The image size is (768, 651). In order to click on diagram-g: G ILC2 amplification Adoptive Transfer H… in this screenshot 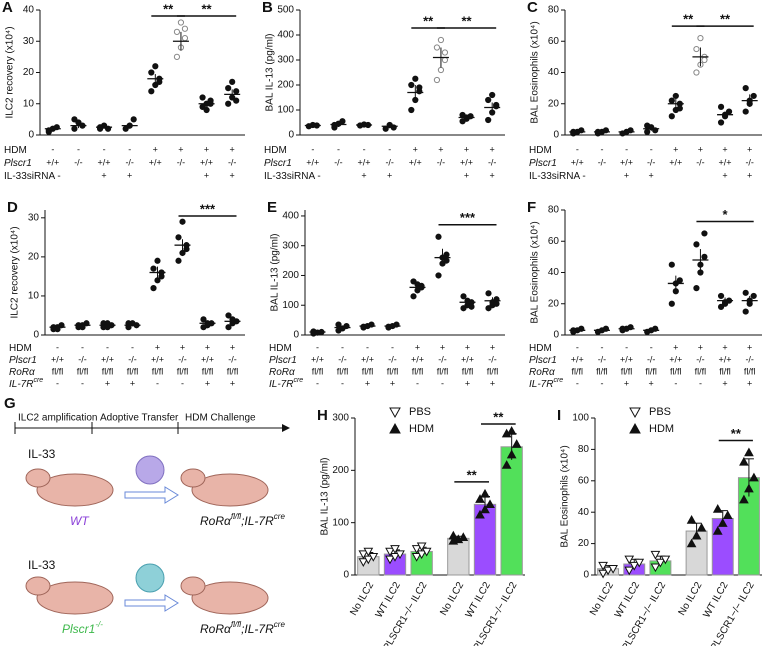, I will do `click(147, 515)`.